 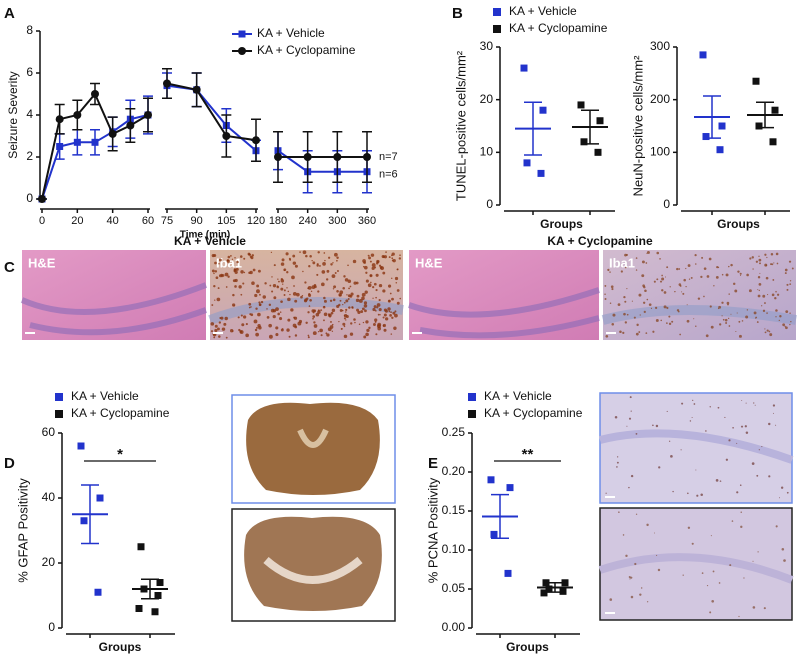 I want to click on legend-label: KA + Vehicle, so click(x=543, y=11).